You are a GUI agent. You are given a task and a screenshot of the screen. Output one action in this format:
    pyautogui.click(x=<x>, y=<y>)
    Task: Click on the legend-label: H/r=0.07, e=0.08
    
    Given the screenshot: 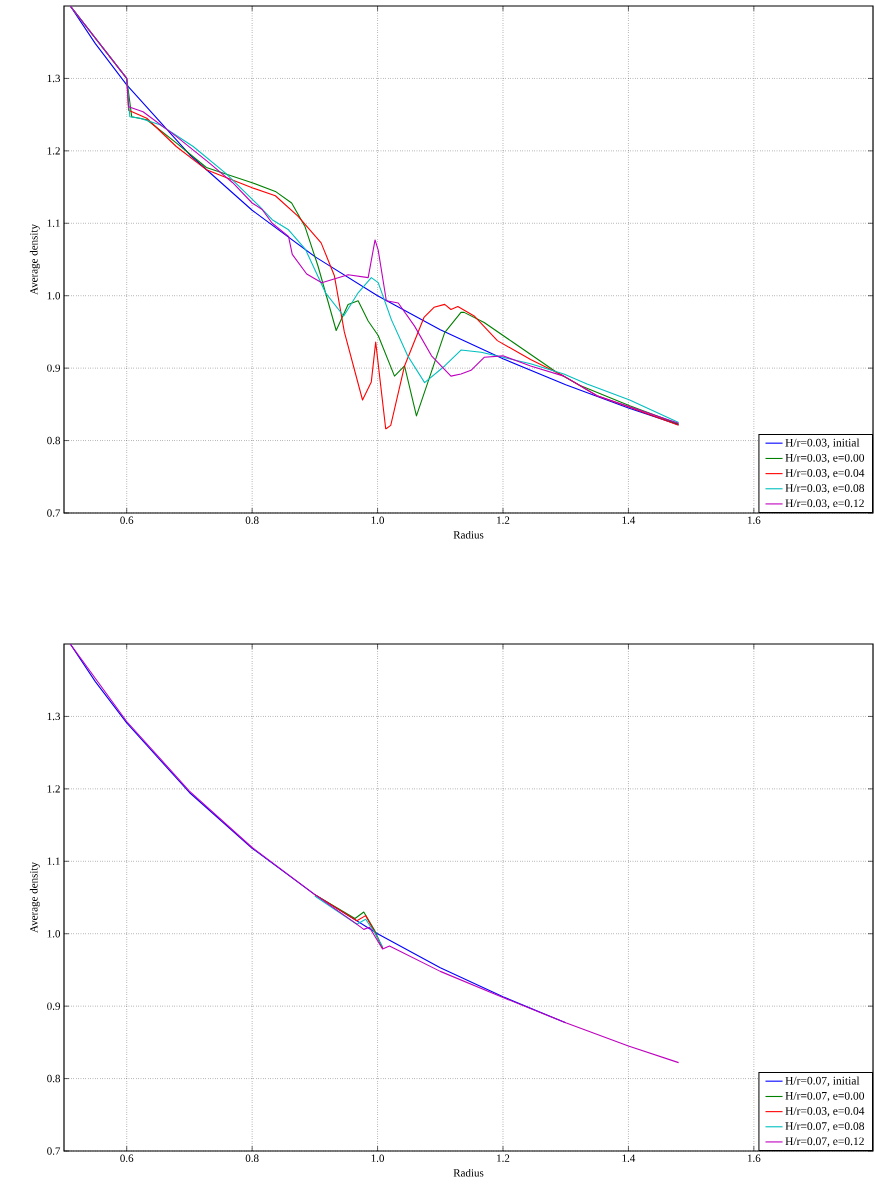 What is the action you would take?
    pyautogui.click(x=825, y=1127)
    